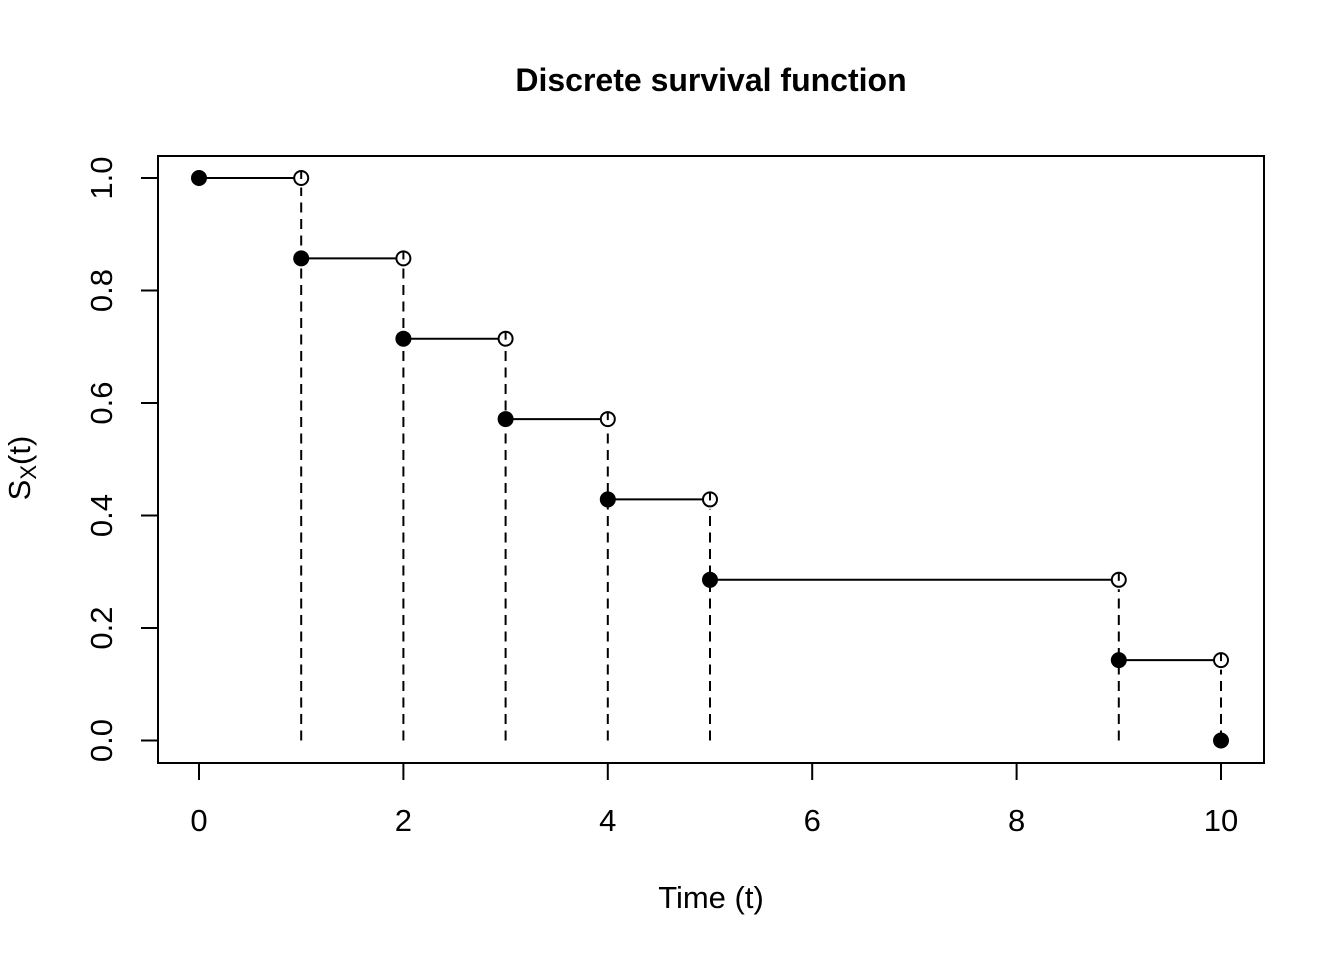 Image resolution: width=1344 pixels, height=960 pixels. I want to click on x-axis-tick-label: 2, so click(403, 820).